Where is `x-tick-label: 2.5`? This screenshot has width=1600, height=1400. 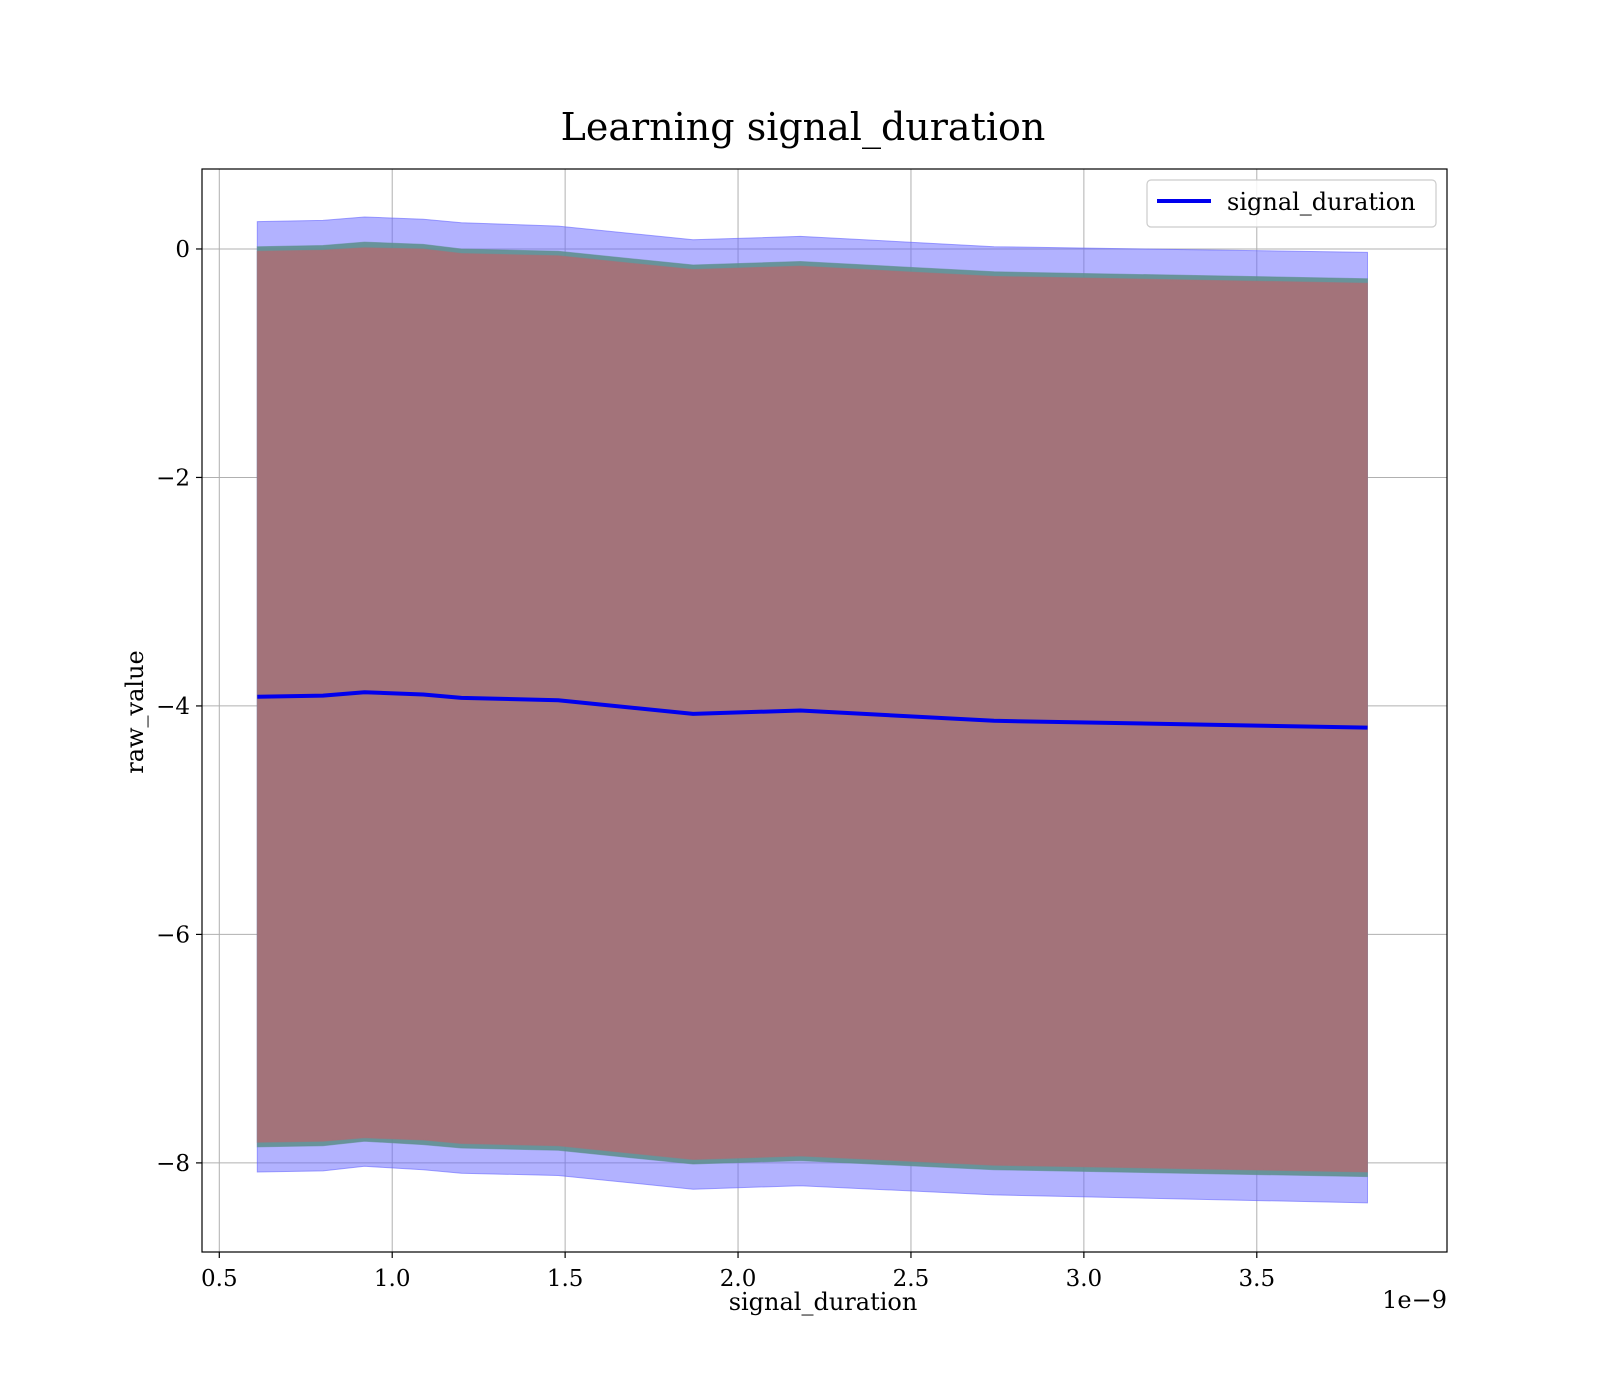 x-tick-label: 2.5 is located at coordinates (911, 1279).